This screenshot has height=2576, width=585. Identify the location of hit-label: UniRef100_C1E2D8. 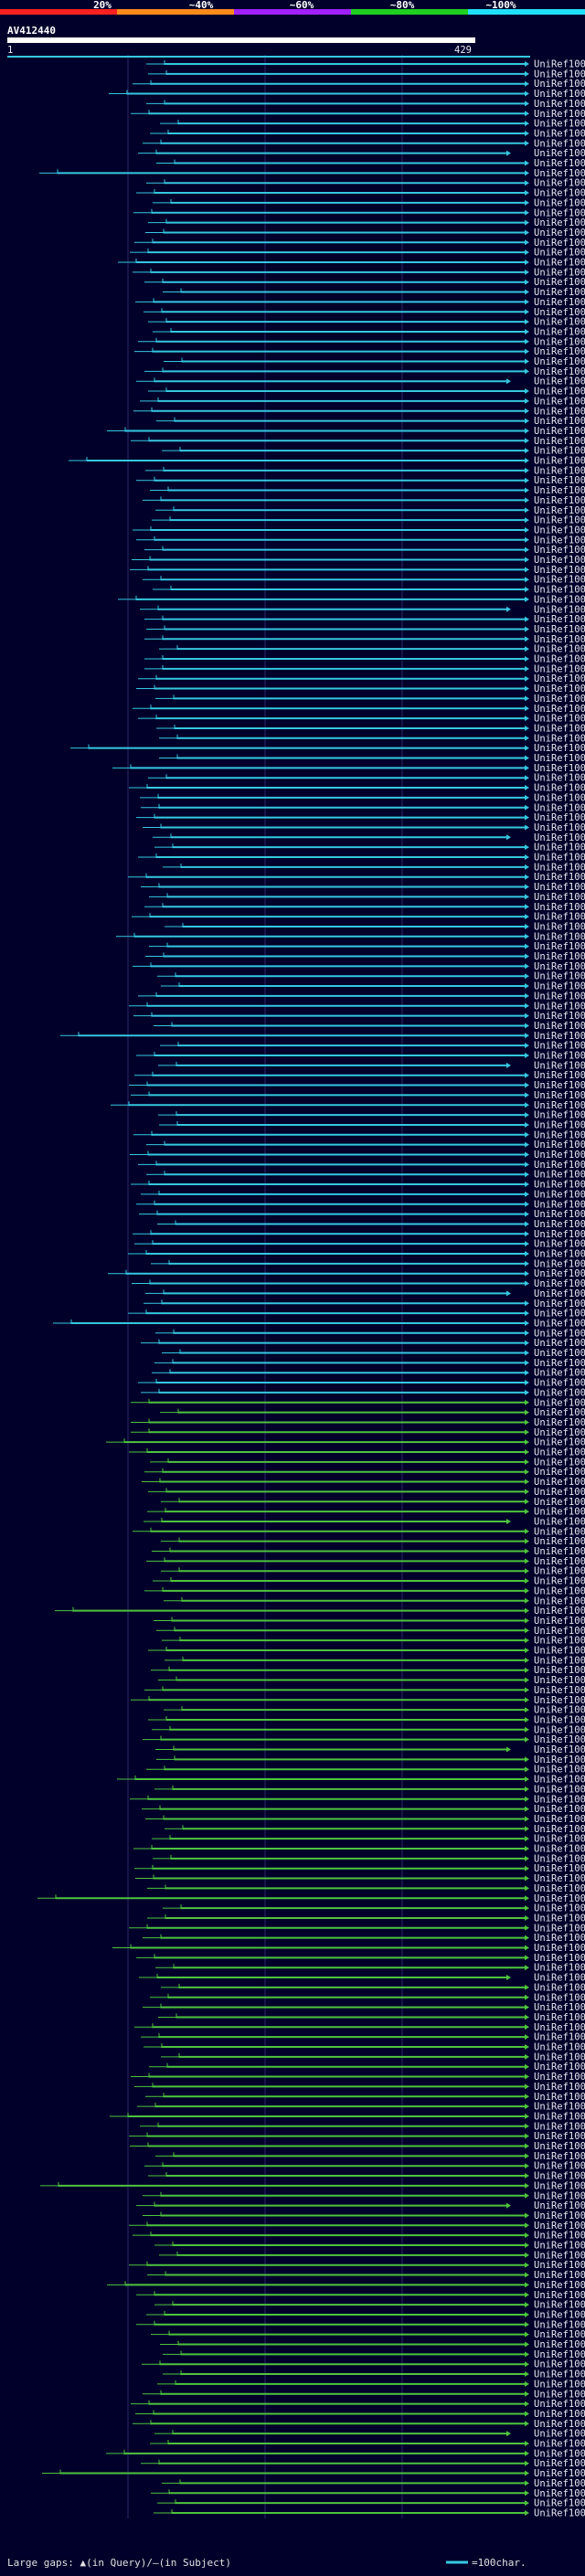
(560, 2176).